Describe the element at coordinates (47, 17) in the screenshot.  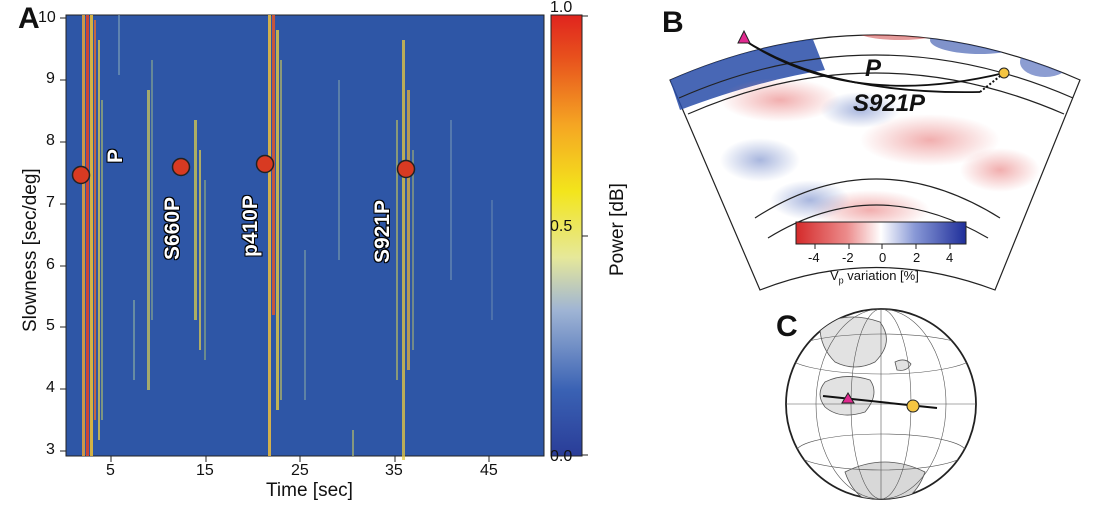
I see `y-tick-label: 10` at that location.